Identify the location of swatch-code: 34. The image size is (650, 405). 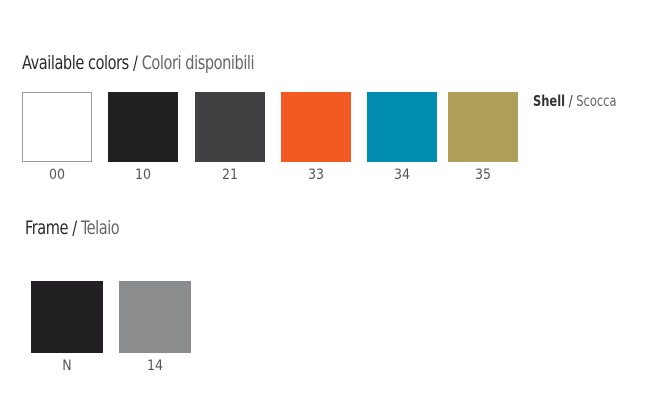
(402, 175).